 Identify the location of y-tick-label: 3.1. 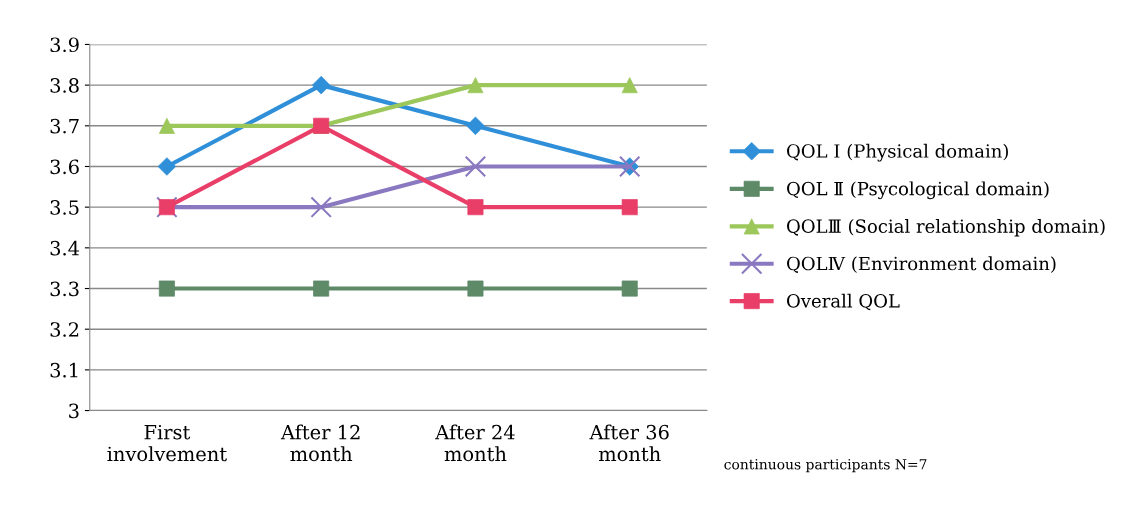
(64, 370).